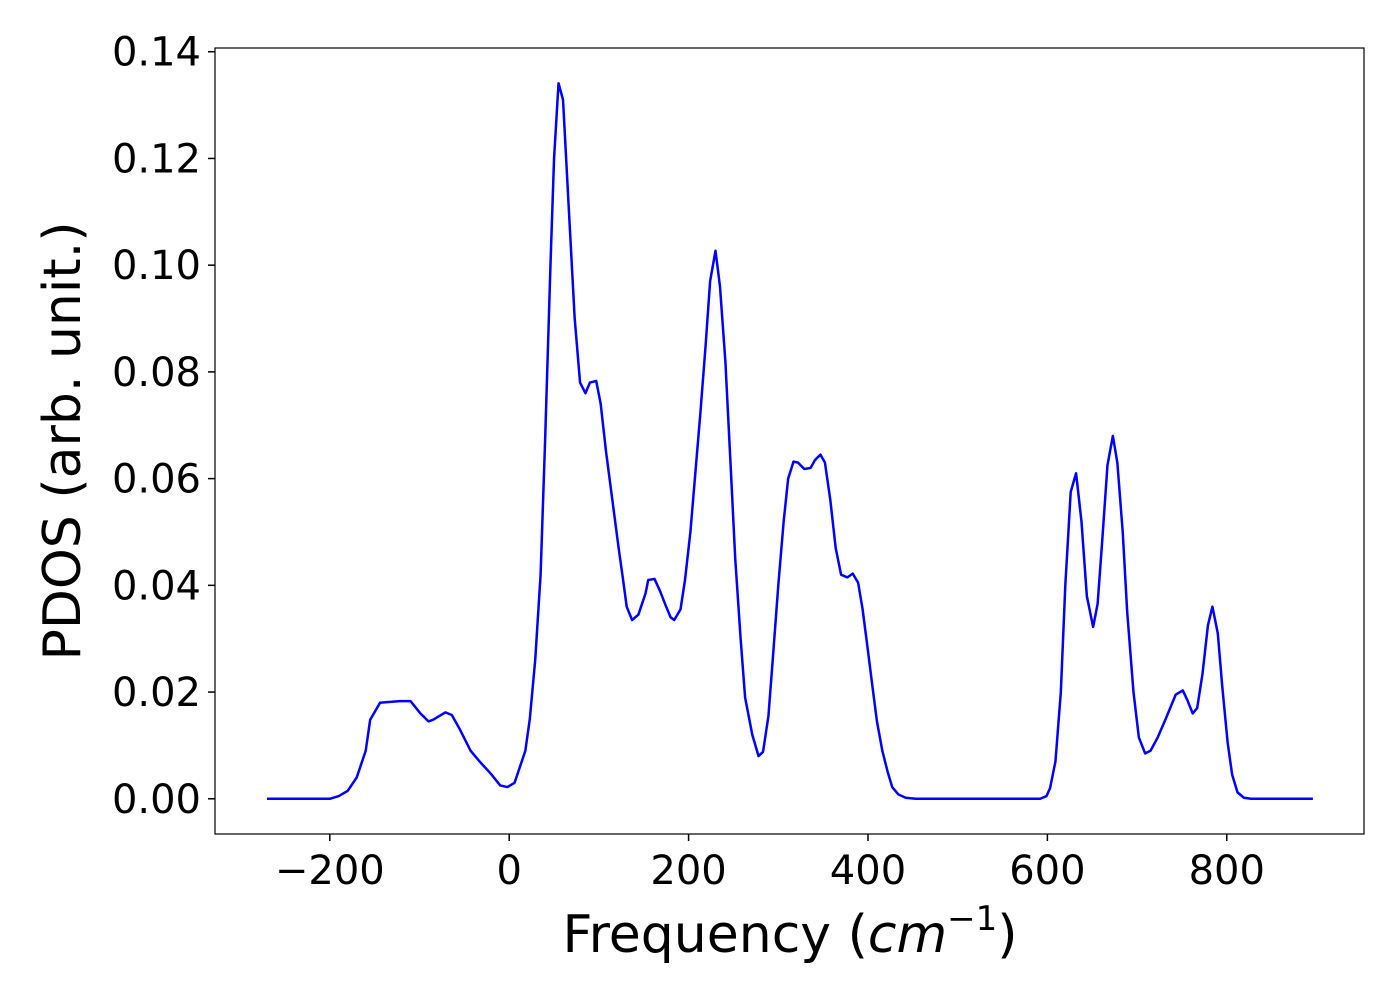 Image resolution: width=1400 pixels, height=1000 pixels. What do you see at coordinates (1227, 871) in the screenshot?
I see `x-tick-label: 800` at bounding box center [1227, 871].